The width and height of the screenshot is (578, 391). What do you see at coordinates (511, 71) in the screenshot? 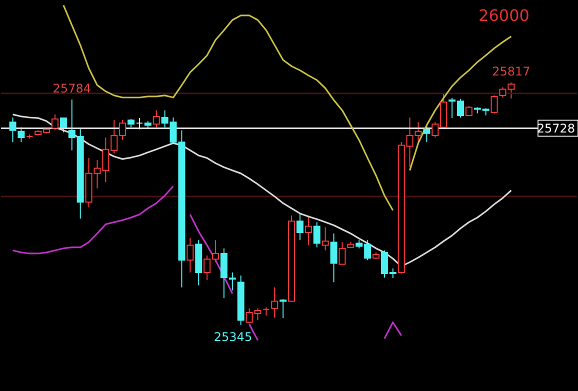
I see `annotation: 25817` at bounding box center [511, 71].